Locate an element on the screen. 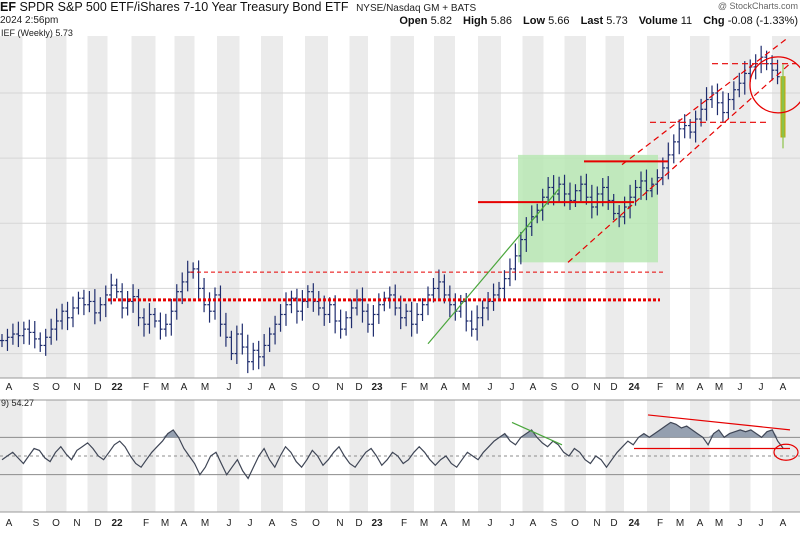 This screenshot has height=534, width=800. change-label: Chg is located at coordinates (714, 21).